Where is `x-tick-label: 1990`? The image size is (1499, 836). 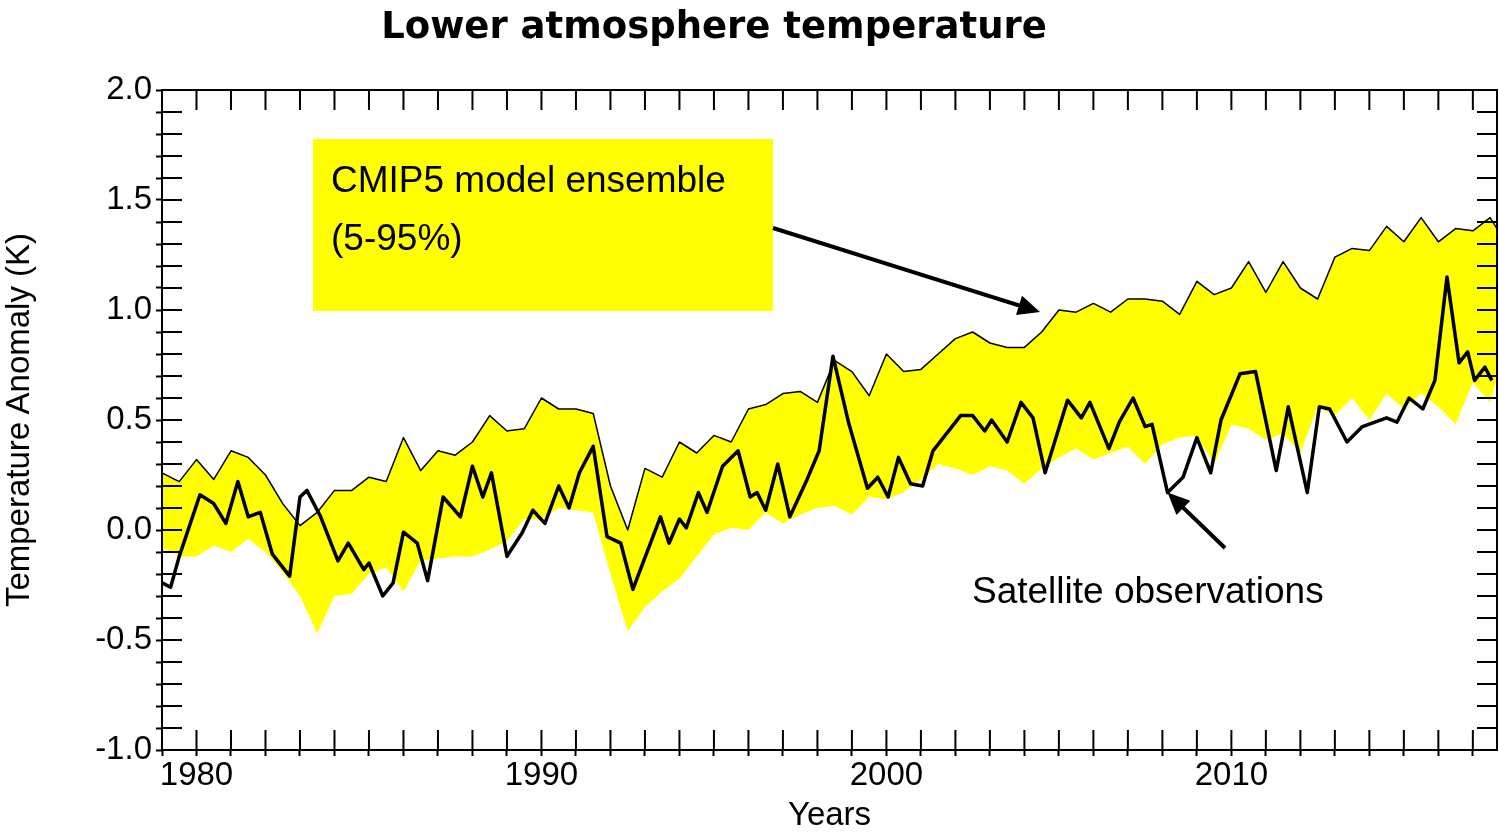 x-tick-label: 1990 is located at coordinates (541, 773).